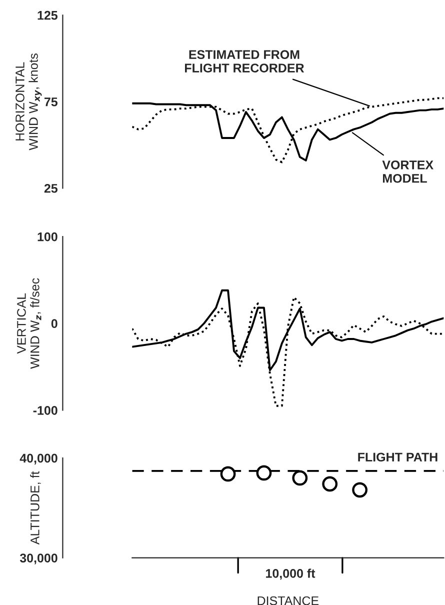  I want to click on y-tick-label: 25, so click(51, 188).